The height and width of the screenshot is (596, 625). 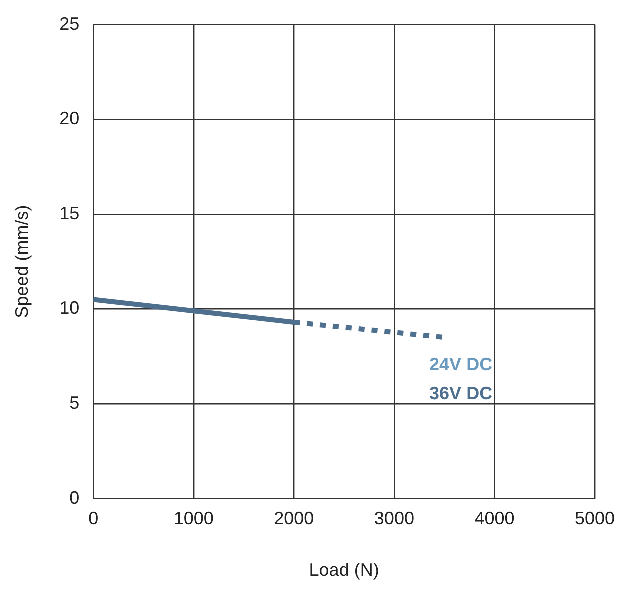 I want to click on x-tick-label: 4000, so click(x=494, y=518).